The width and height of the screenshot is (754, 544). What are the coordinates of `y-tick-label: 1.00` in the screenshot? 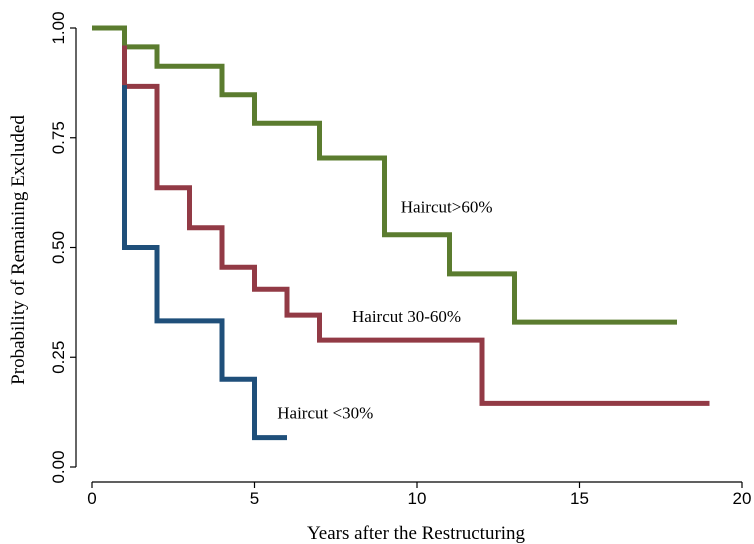 It's located at (58, 27).